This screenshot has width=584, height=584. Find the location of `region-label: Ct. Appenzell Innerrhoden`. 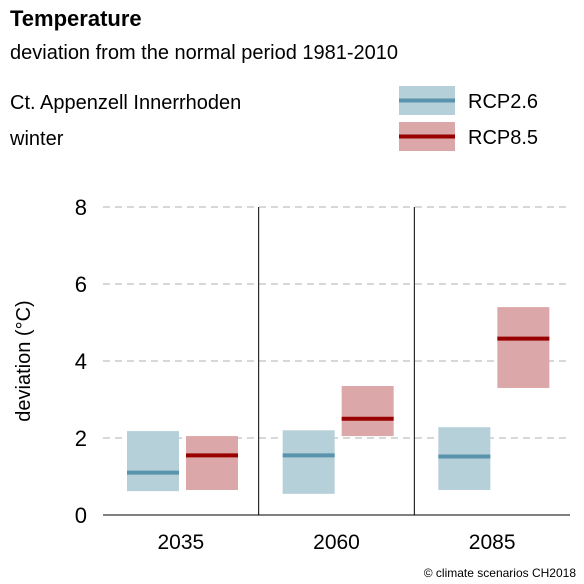

region-label: Ct. Appenzell Innerrhoden is located at coordinates (126, 103).